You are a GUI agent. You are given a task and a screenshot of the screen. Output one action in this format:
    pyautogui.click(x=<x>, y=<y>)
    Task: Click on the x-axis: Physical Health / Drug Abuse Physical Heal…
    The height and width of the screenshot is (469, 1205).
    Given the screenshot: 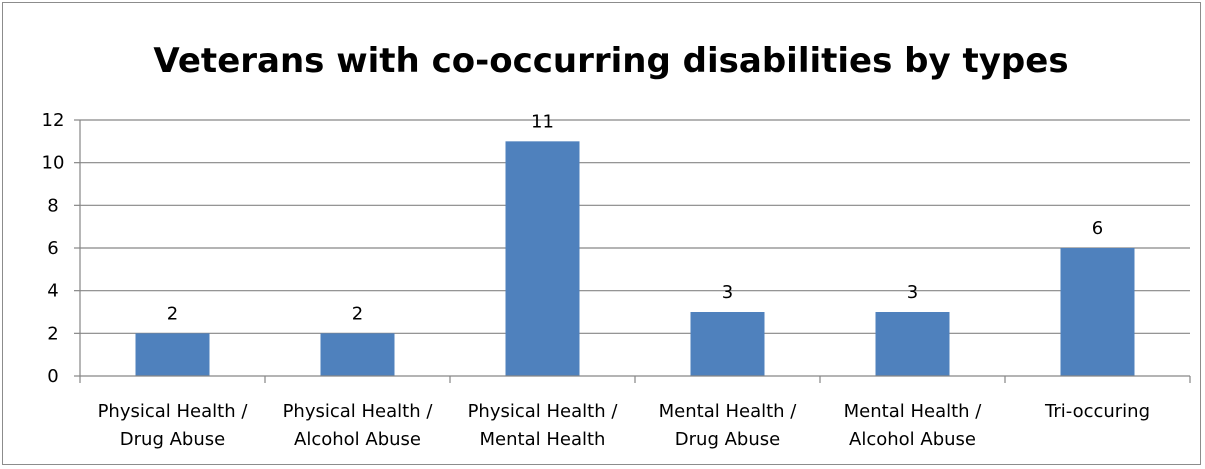 What is the action you would take?
    pyautogui.click(x=635, y=412)
    